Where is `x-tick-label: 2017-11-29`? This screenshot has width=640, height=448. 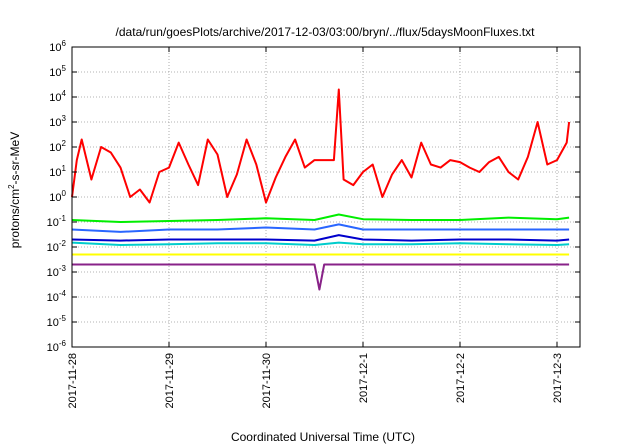
x-tick-label: 2017-11-29 is located at coordinates (170, 380).